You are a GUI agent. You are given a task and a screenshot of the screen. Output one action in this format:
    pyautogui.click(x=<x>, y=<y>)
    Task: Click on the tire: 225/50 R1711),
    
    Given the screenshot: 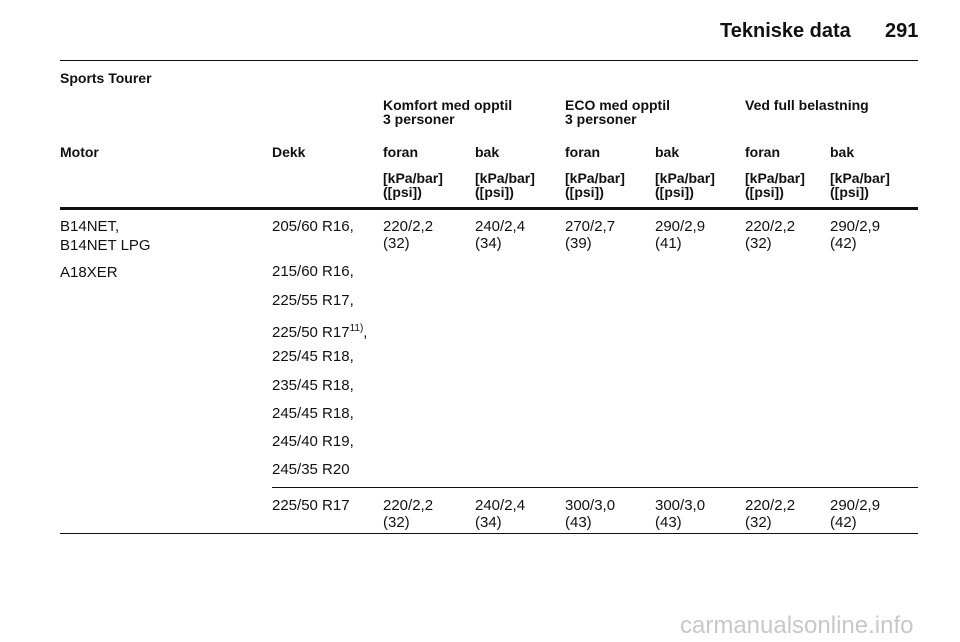 What is the action you would take?
    pyautogui.click(x=319, y=330)
    